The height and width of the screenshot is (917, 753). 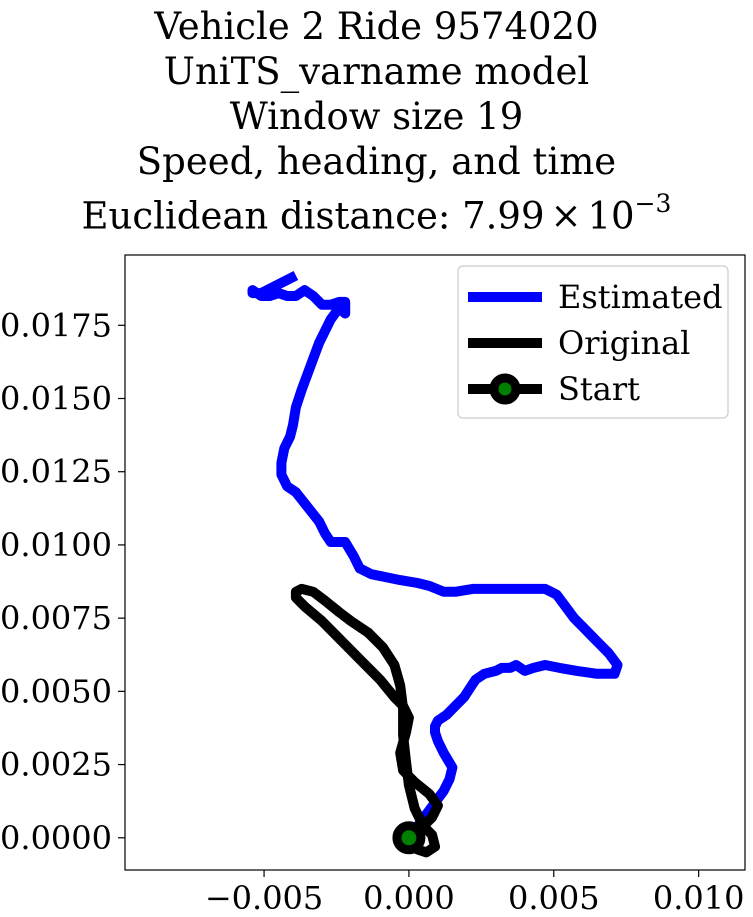 I want to click on legend-start-marker, so click(x=505, y=389).